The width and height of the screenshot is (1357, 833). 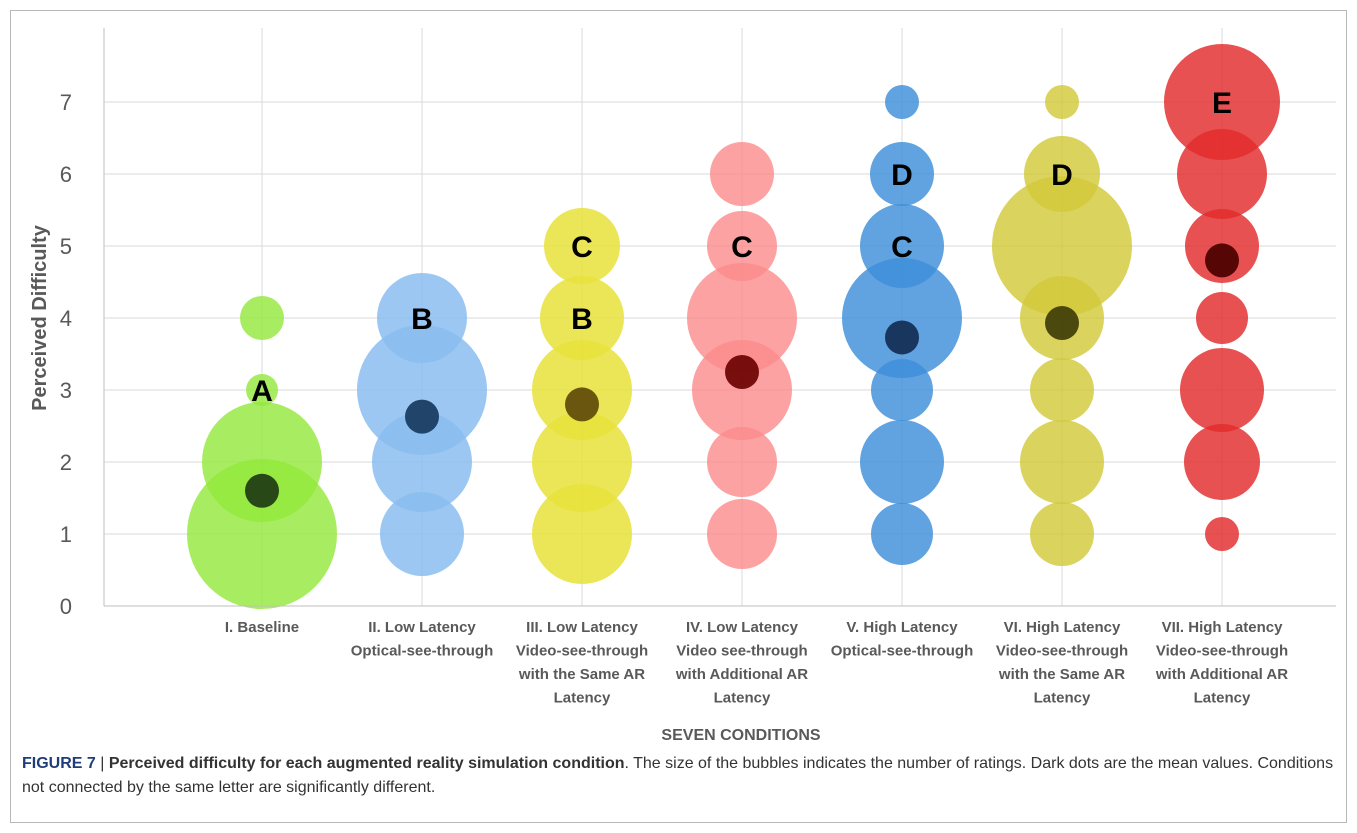 What do you see at coordinates (742, 627) in the screenshot?
I see `x-category-label-line: IV. Low Latency` at bounding box center [742, 627].